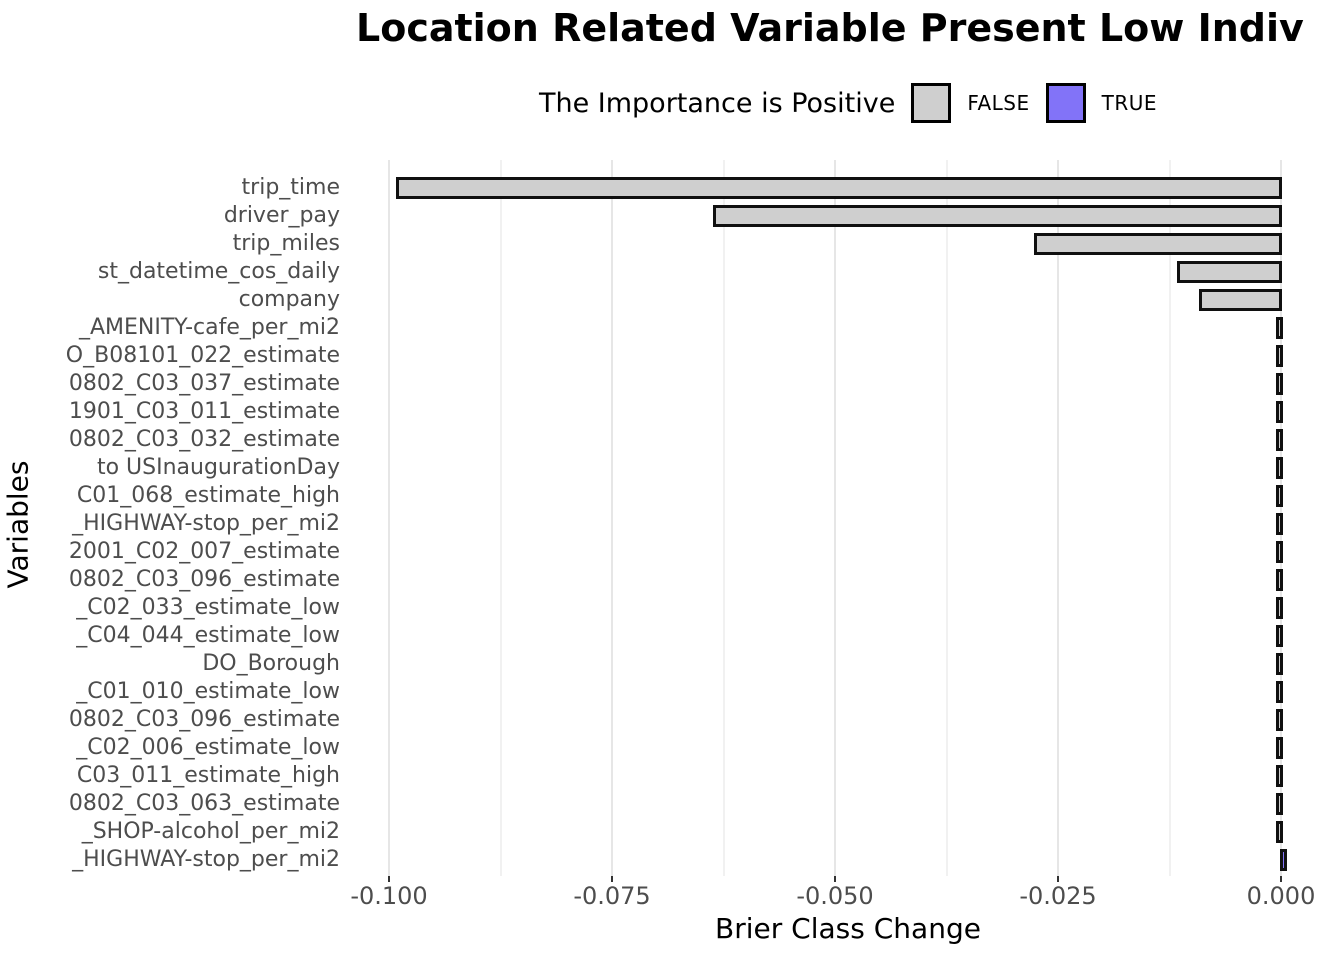  Describe the element at coordinates (204, 439) in the screenshot. I see `y-tick-label: 0802_C03_032_estimate` at that location.